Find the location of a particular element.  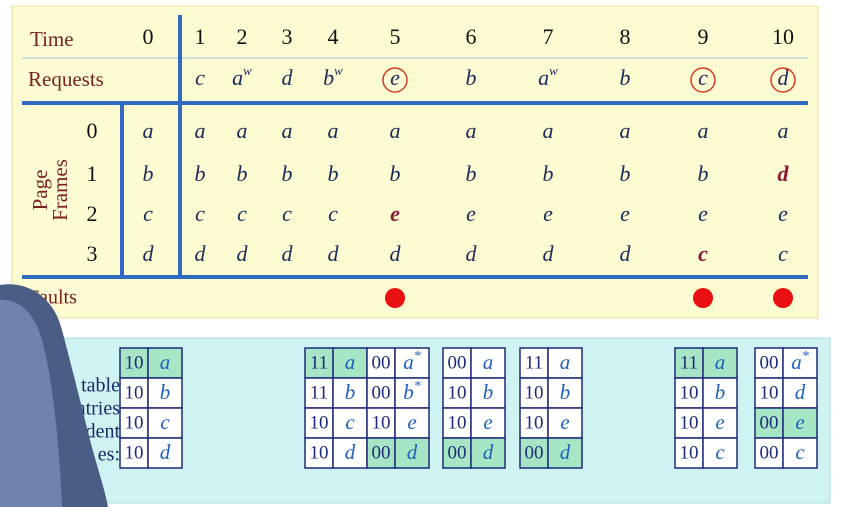

request: aw is located at coordinates (548, 76).